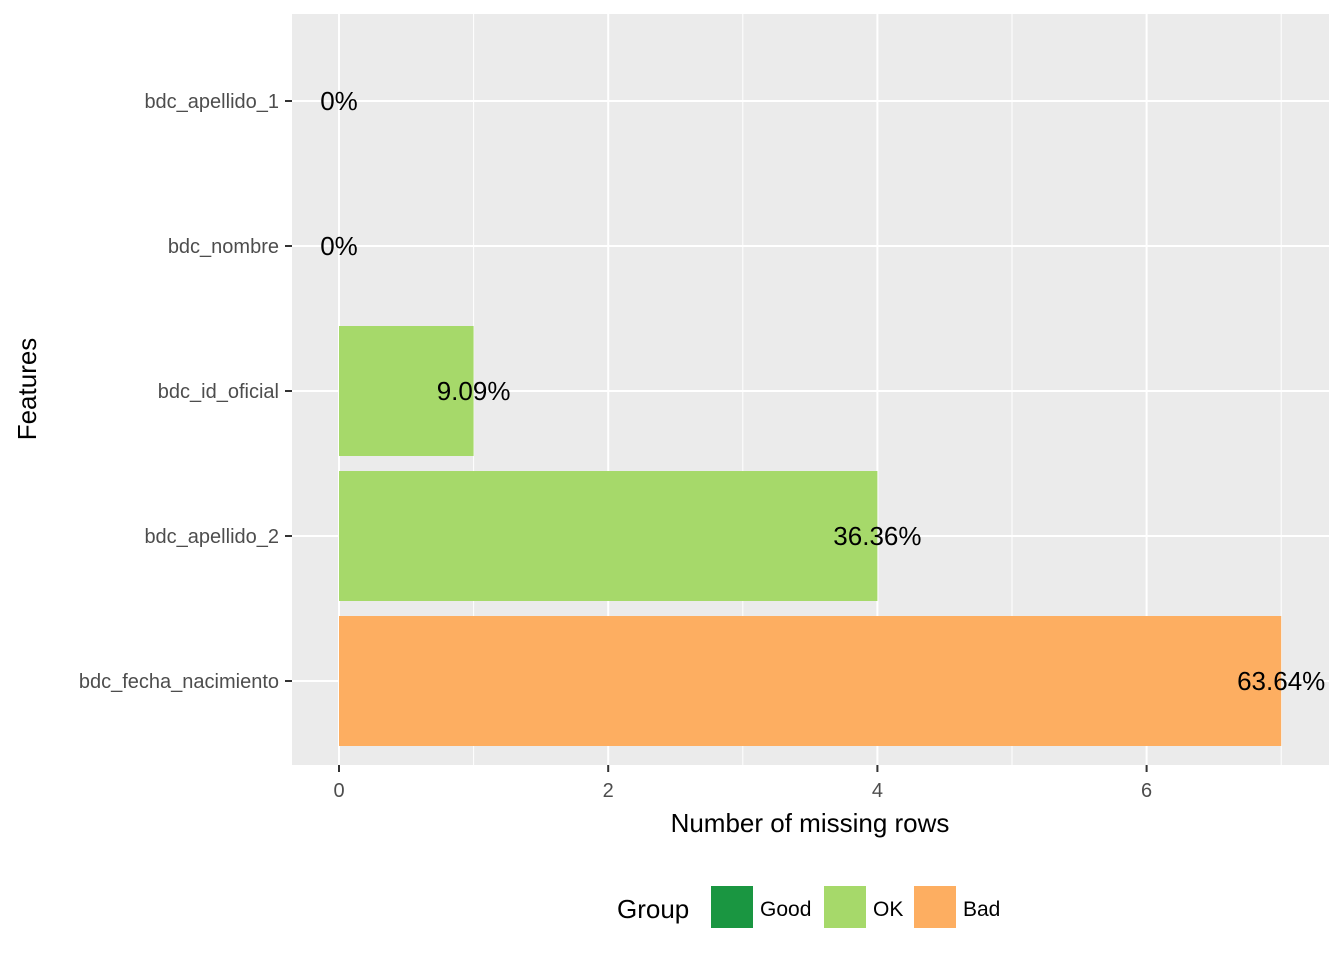 The image size is (1344, 960). What do you see at coordinates (888, 909) in the screenshot?
I see `legend-label: OK` at bounding box center [888, 909].